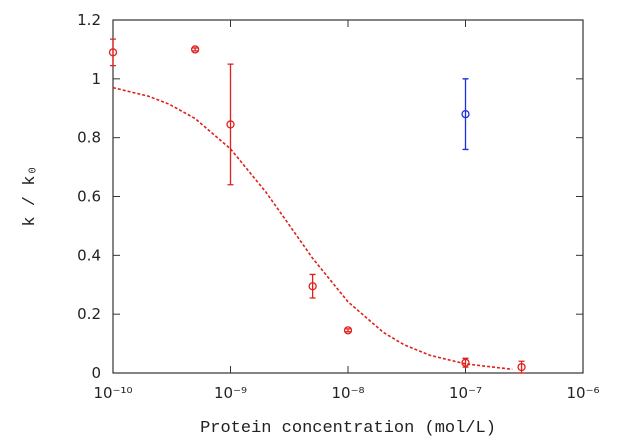 The image size is (619, 444). Describe the element at coordinates (348, 428) in the screenshot. I see `x-axis-title: Protein concentration (mol/L)` at that location.